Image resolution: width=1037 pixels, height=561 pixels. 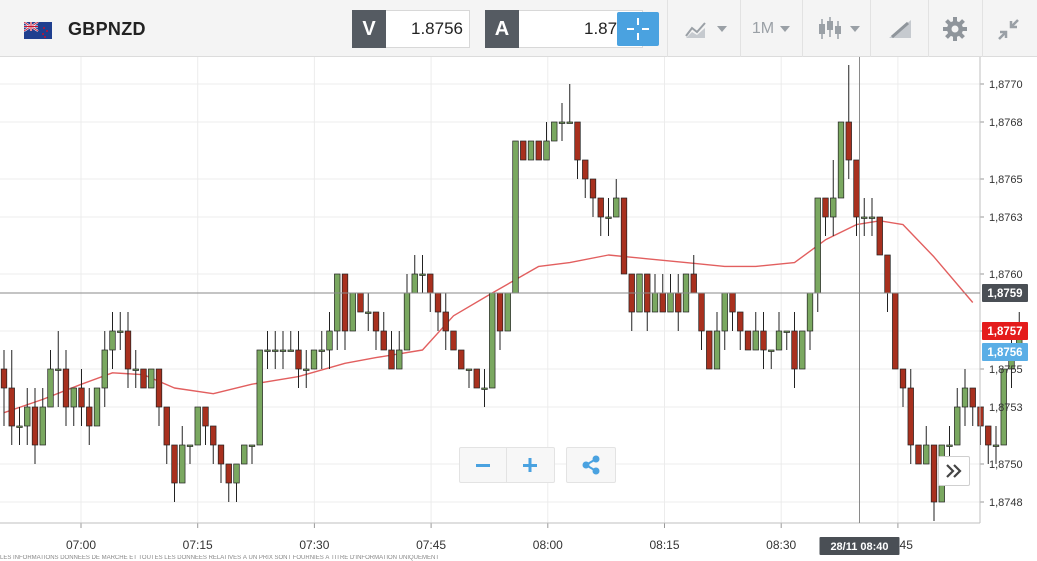 I want to click on drawing-tools-button, so click(x=900, y=29).